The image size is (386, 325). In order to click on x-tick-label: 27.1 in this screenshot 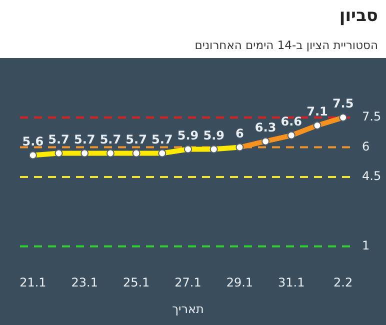, I will do `click(188, 283)`.